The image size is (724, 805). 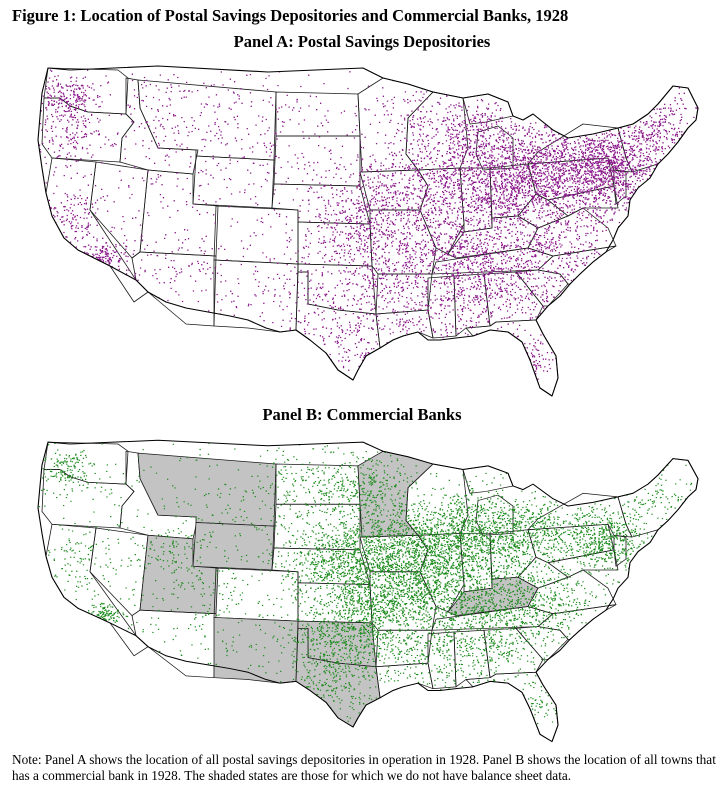 What do you see at coordinates (620, 550) in the screenshot?
I see `state-new-jersey` at bounding box center [620, 550].